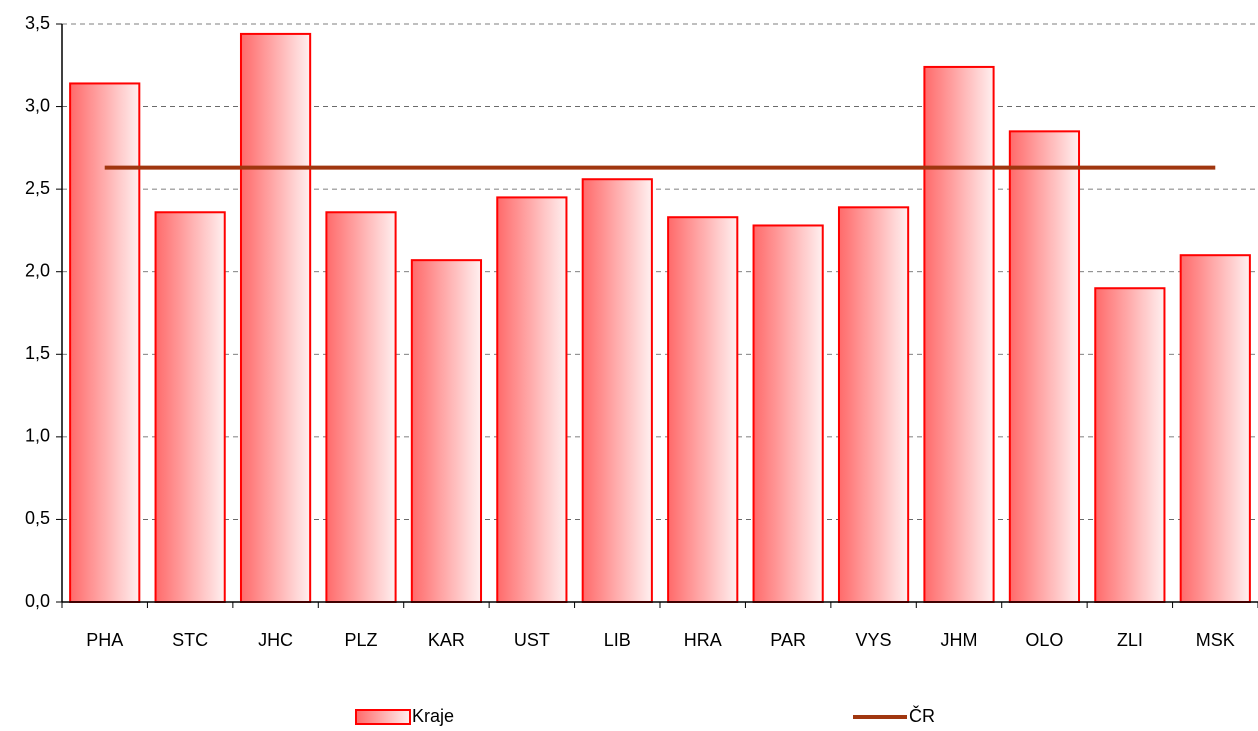  What do you see at coordinates (37, 601) in the screenshot?
I see `y-tick-label: 0,0` at bounding box center [37, 601].